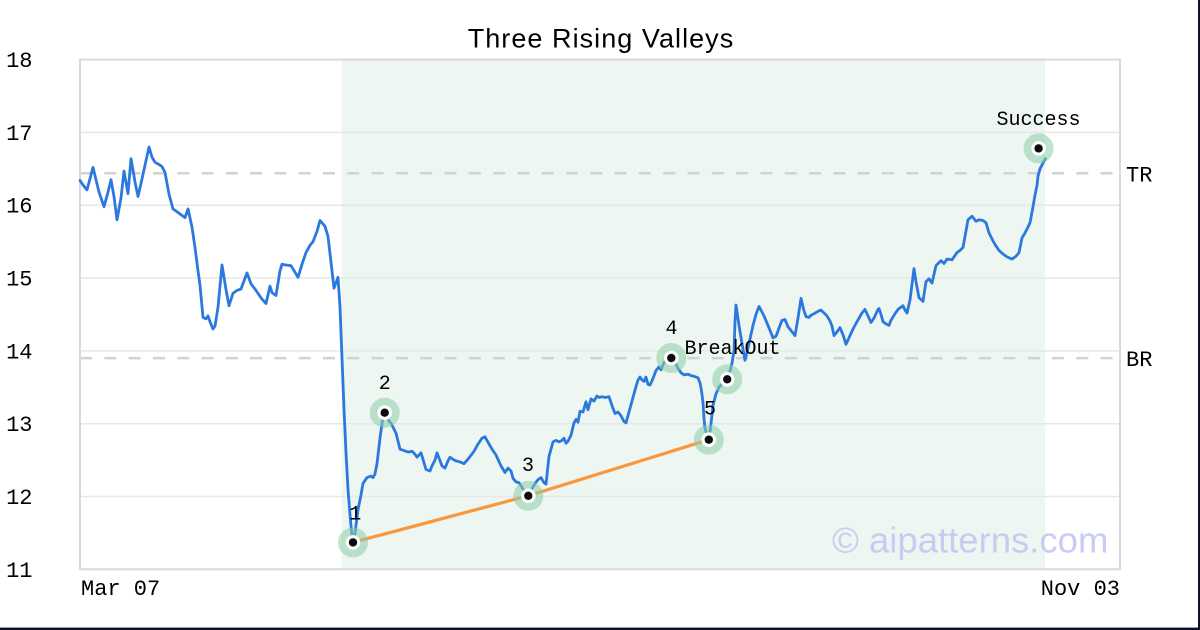  What do you see at coordinates (528, 466) in the screenshot?
I see `svg-text: 3` at bounding box center [528, 466].